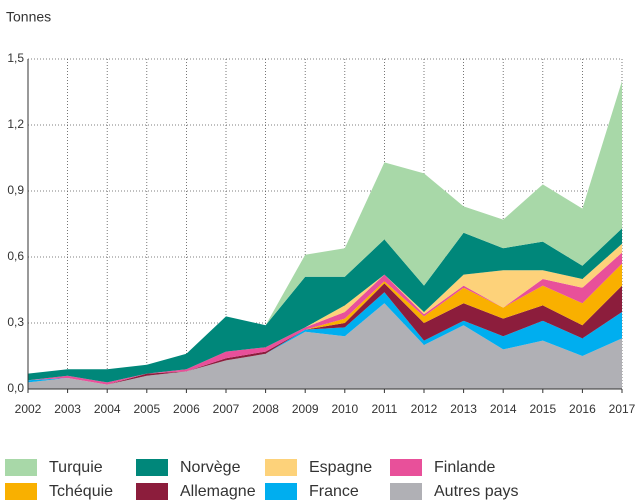 The image size is (638, 502). Describe the element at coordinates (424, 409) in the screenshot. I see `x-tick-label: 2012` at that location.